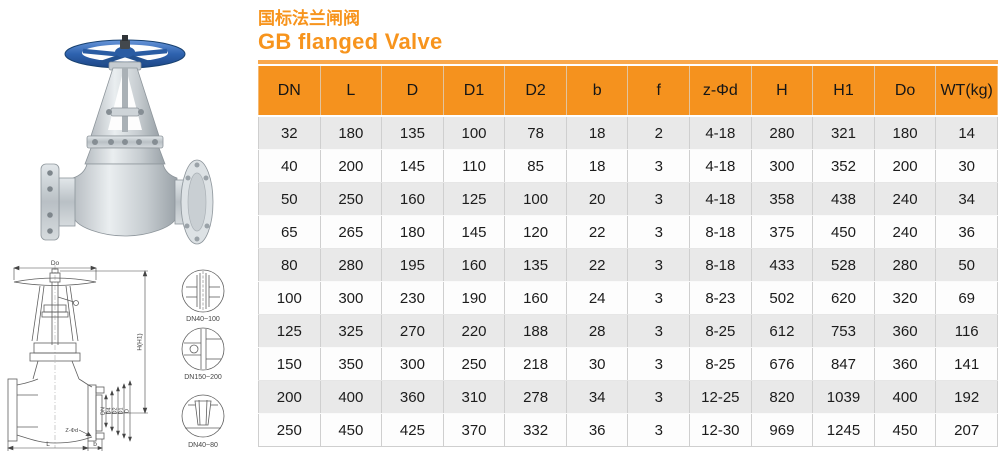 The height and width of the screenshot is (462, 1000). What do you see at coordinates (104, 411) in the screenshot?
I see `dim-label-dn: DN` at bounding box center [104, 411].